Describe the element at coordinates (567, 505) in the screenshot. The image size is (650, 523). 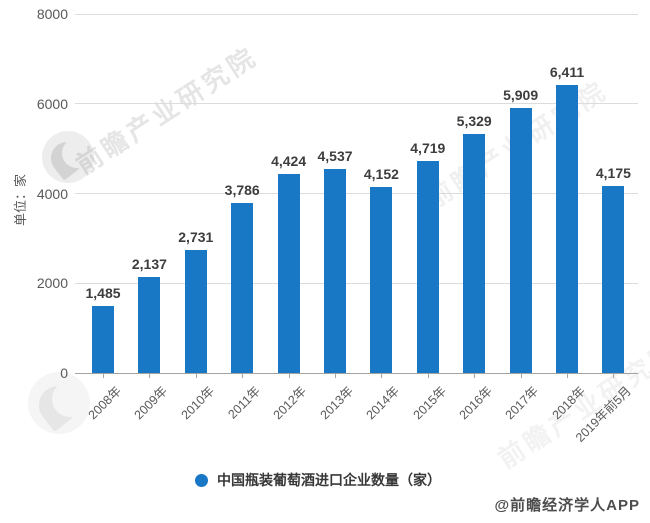
I see `source-credit: @前瞻经济学人APP` at that location.